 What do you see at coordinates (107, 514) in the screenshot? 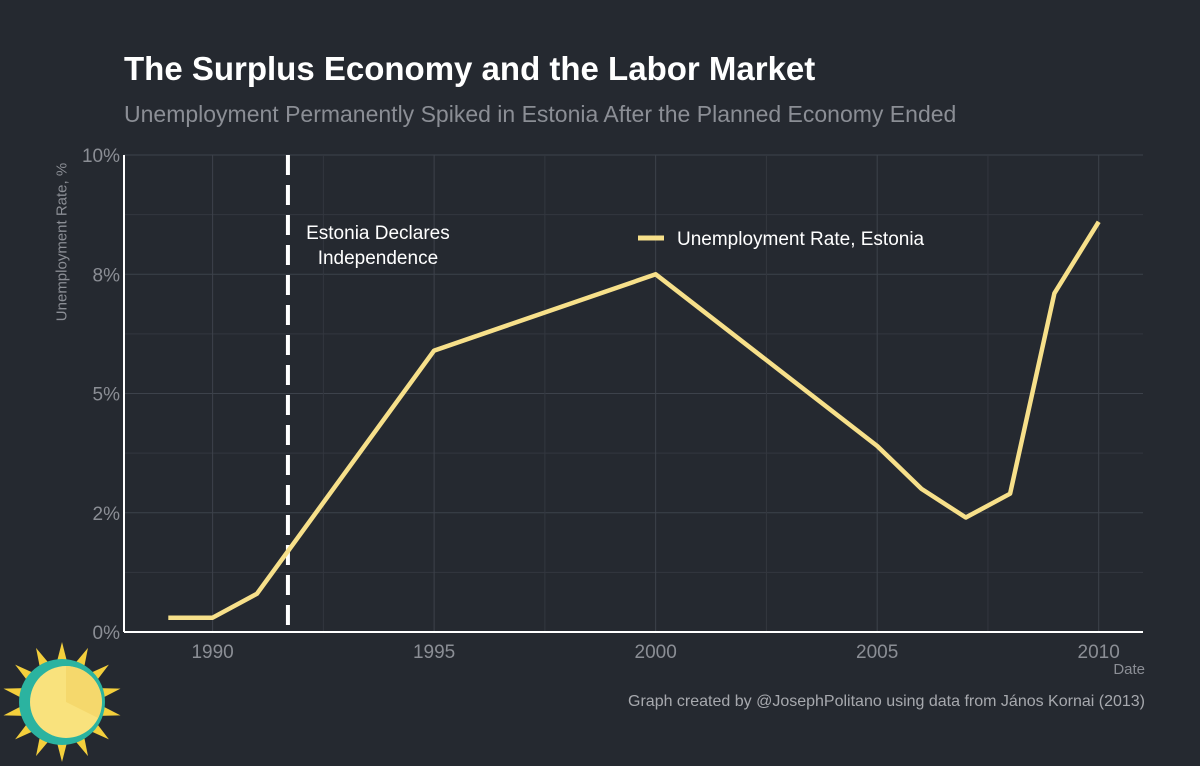
I see `y-tick-label: 2%` at bounding box center [107, 514].